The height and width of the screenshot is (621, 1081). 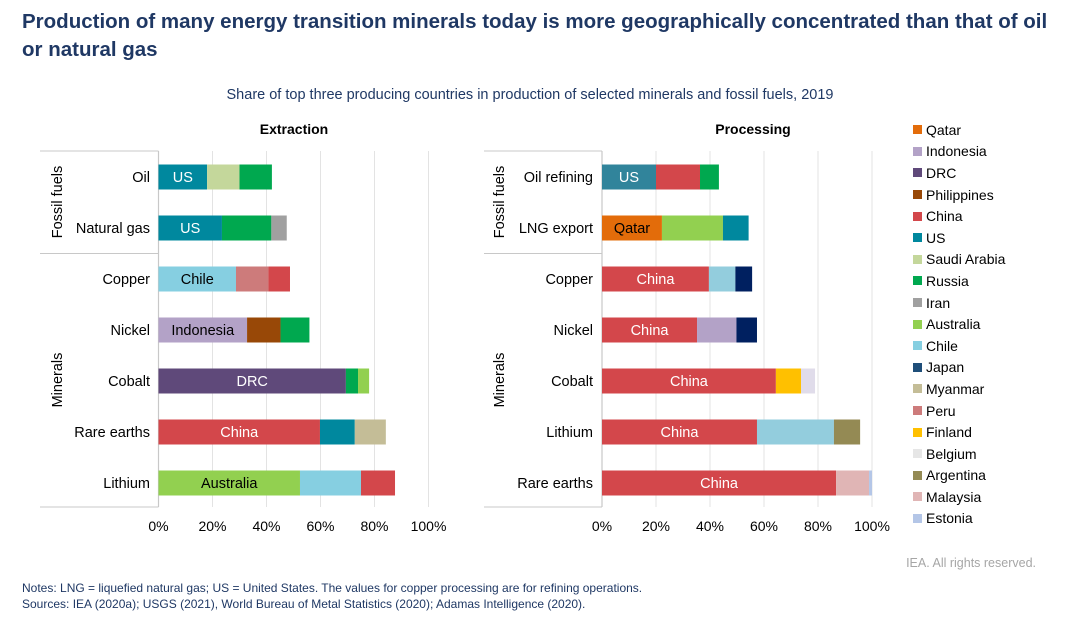 What do you see at coordinates (959, 260) in the screenshot?
I see `legend-item: Saudi Arabia` at bounding box center [959, 260].